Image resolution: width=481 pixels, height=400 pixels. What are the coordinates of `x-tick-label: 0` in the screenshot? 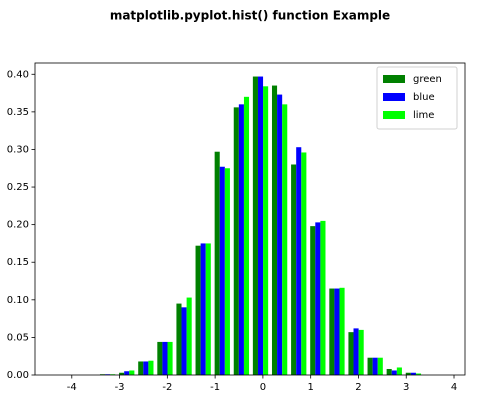 It's located at (263, 387).